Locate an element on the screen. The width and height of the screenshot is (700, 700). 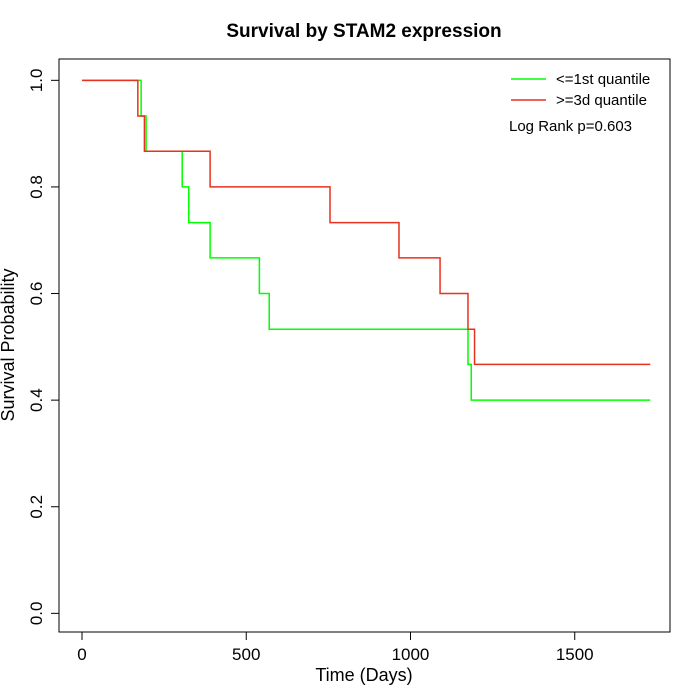
y-tick-label: 0.0 is located at coordinates (36, 614).